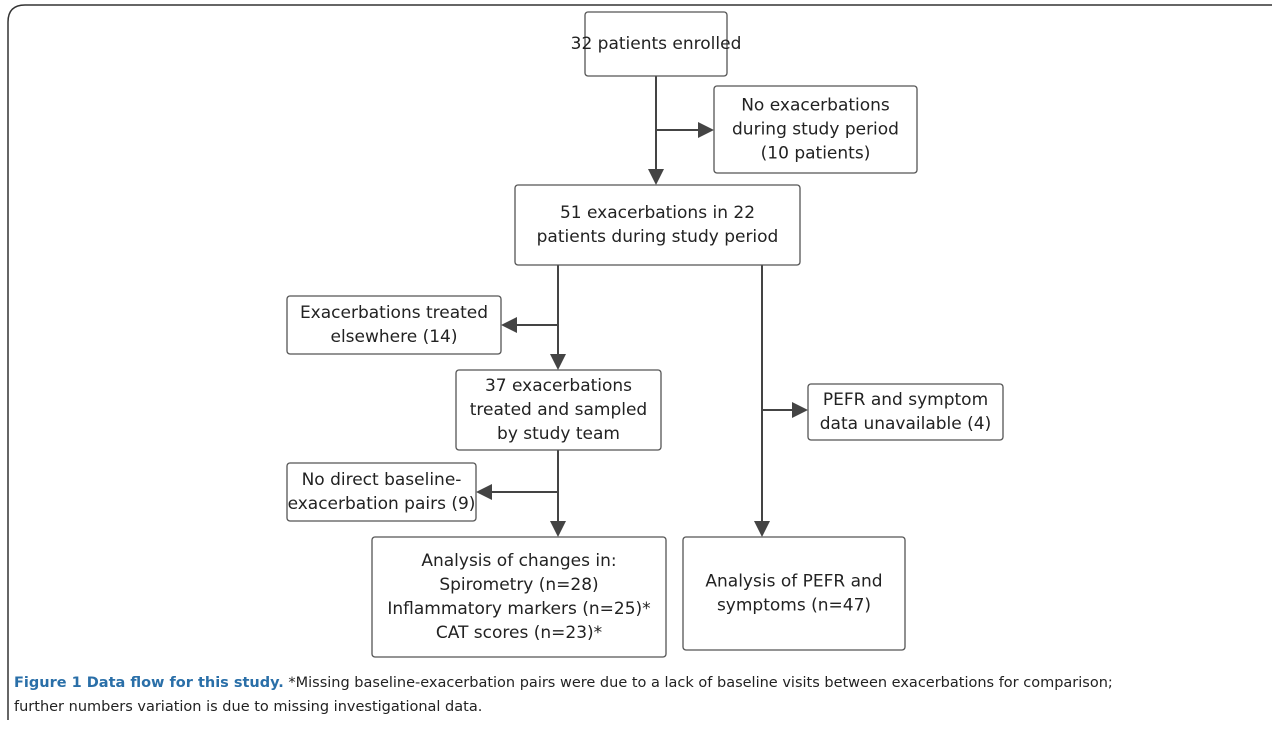 This screenshot has height=729, width=1281. What do you see at coordinates (793, 582) in the screenshot?
I see `node-label: Analysis of PEFR and` at bounding box center [793, 582].